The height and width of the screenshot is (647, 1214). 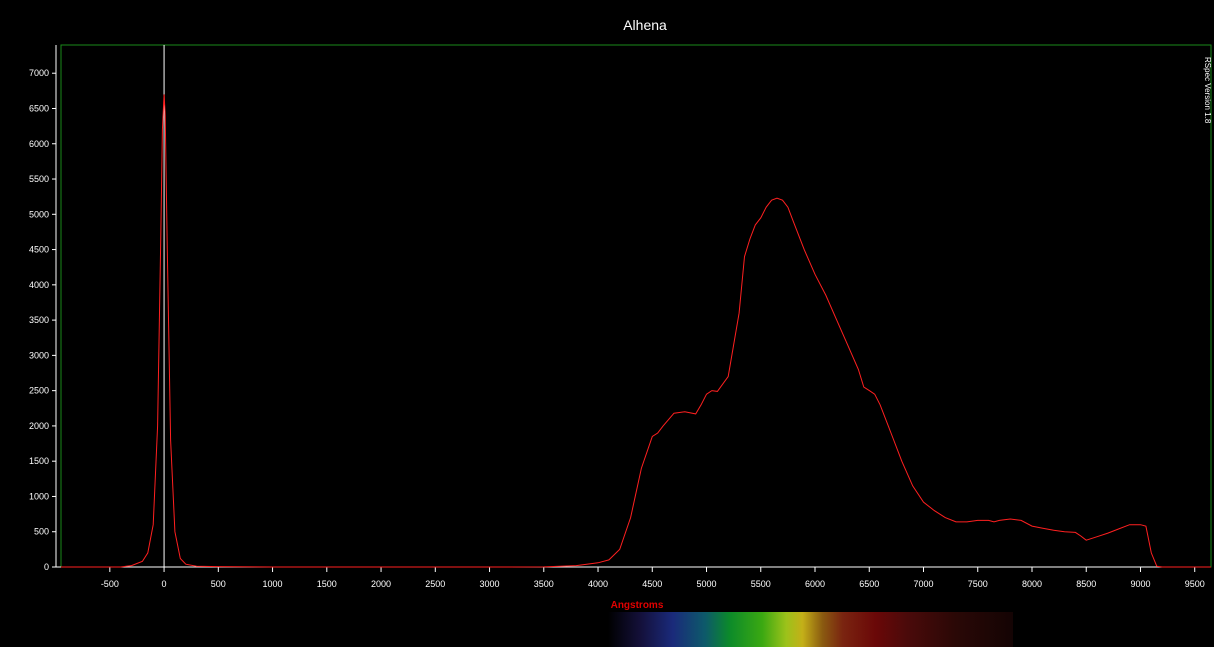 I want to click on y-tick-label: 7000, so click(x=39, y=73).